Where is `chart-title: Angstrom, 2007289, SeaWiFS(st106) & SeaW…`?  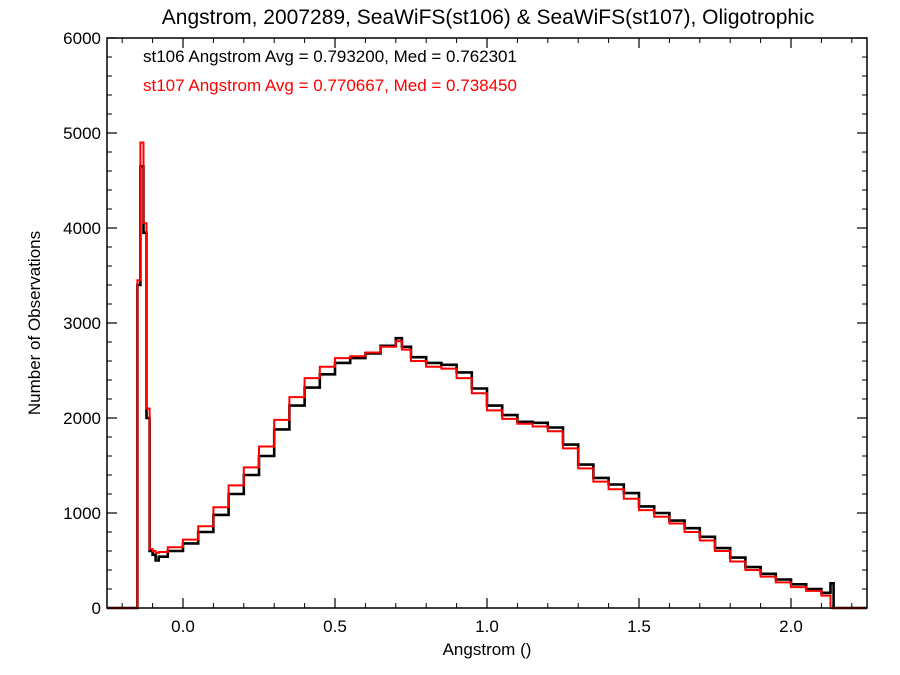 chart-title: Angstrom, 2007289, SeaWiFS(st106) & SeaW… is located at coordinates (488, 17).